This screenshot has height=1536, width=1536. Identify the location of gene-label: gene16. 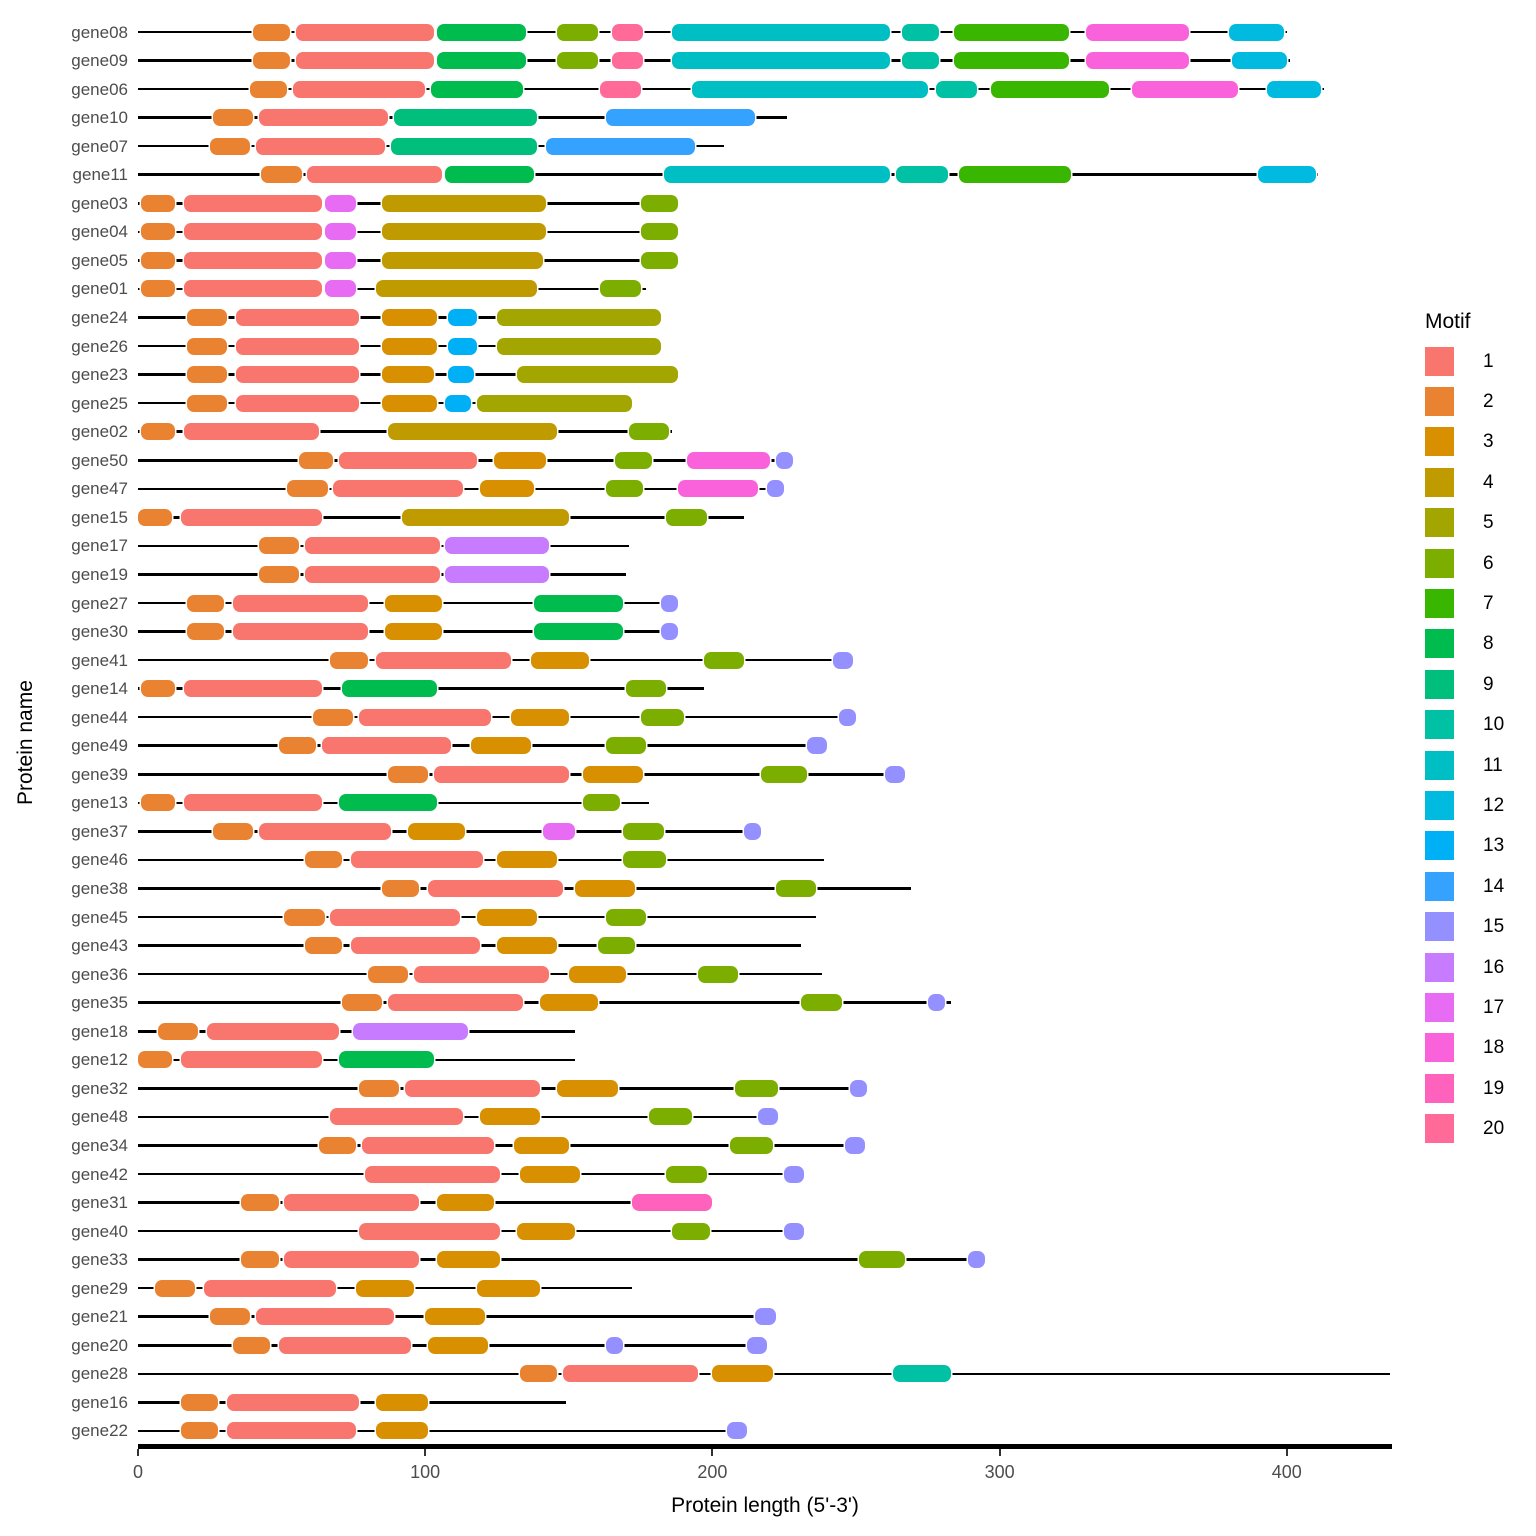
(99, 1402).